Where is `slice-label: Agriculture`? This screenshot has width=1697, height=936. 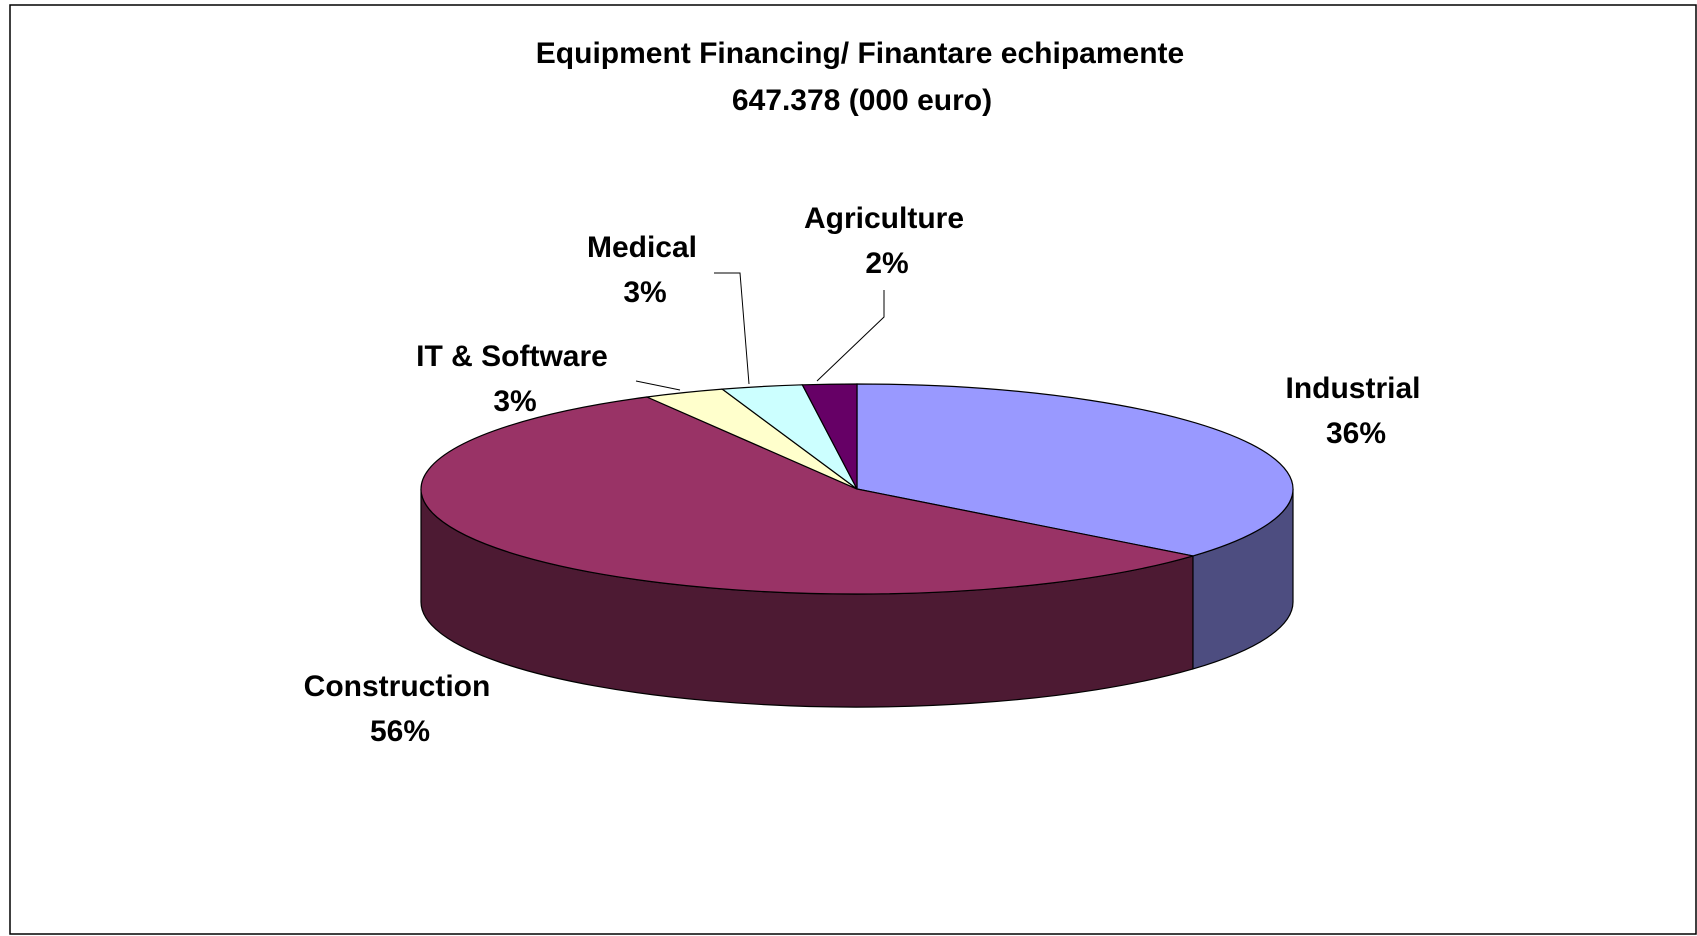 slice-label: Agriculture is located at coordinates (884, 218).